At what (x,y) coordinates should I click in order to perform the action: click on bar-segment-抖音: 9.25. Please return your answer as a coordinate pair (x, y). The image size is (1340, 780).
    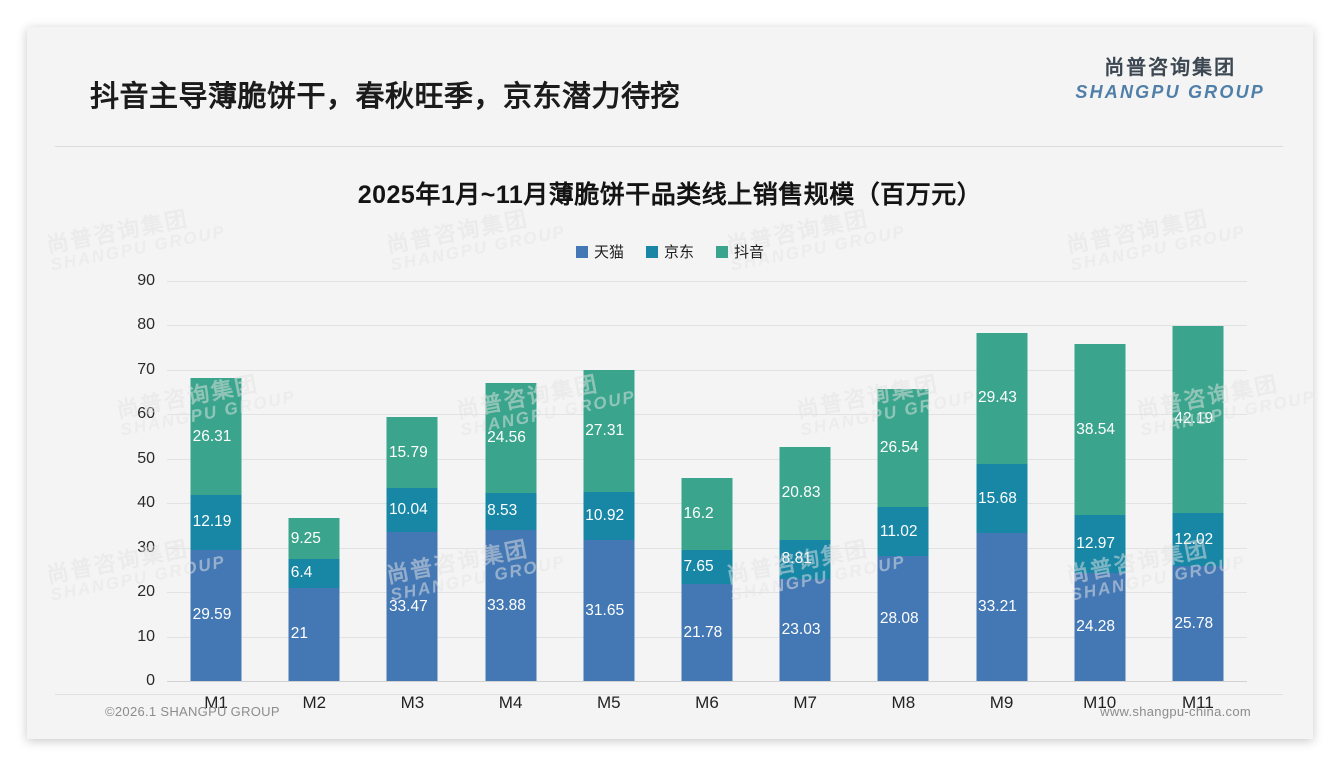
    Looking at the image, I should click on (314, 539).